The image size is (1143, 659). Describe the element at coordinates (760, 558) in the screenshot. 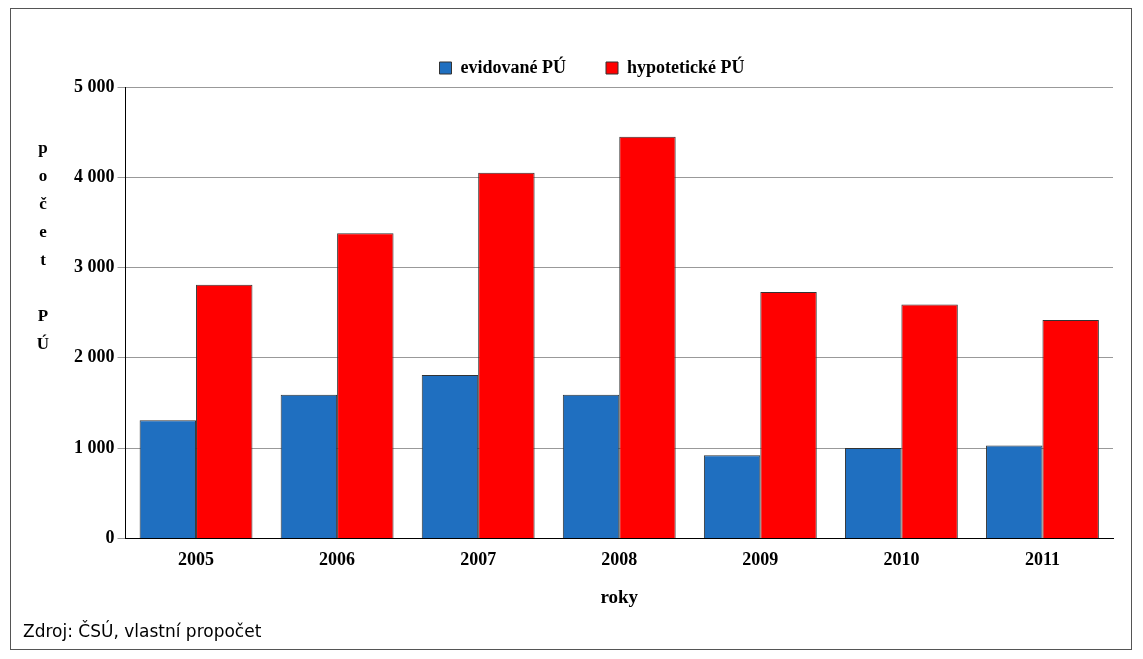

I see `x-tick-label: 2009` at that location.